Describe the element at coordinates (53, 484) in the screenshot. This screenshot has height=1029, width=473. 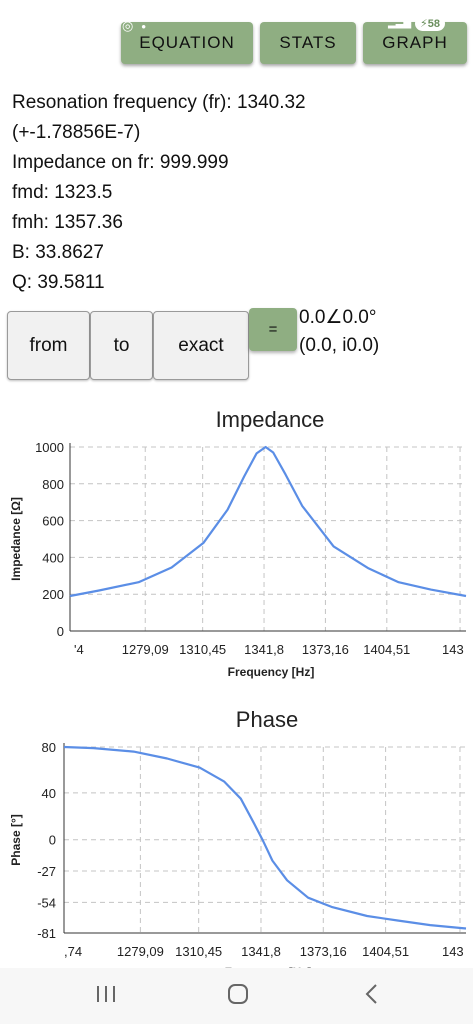
I see `y-tick-label: 800` at that location.